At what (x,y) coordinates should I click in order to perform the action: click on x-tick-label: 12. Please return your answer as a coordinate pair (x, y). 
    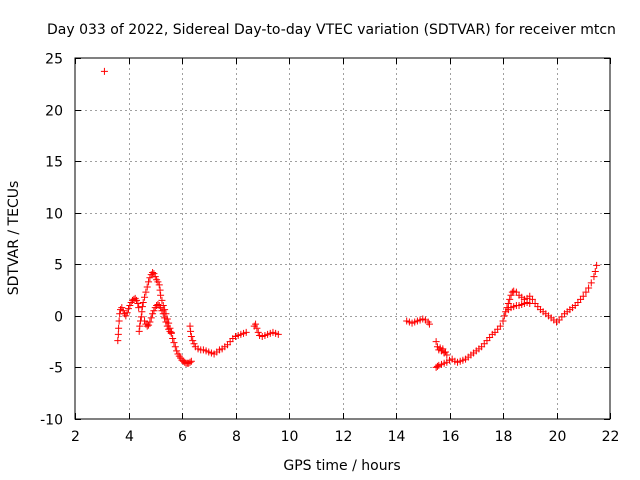
    Looking at the image, I should click on (344, 437).